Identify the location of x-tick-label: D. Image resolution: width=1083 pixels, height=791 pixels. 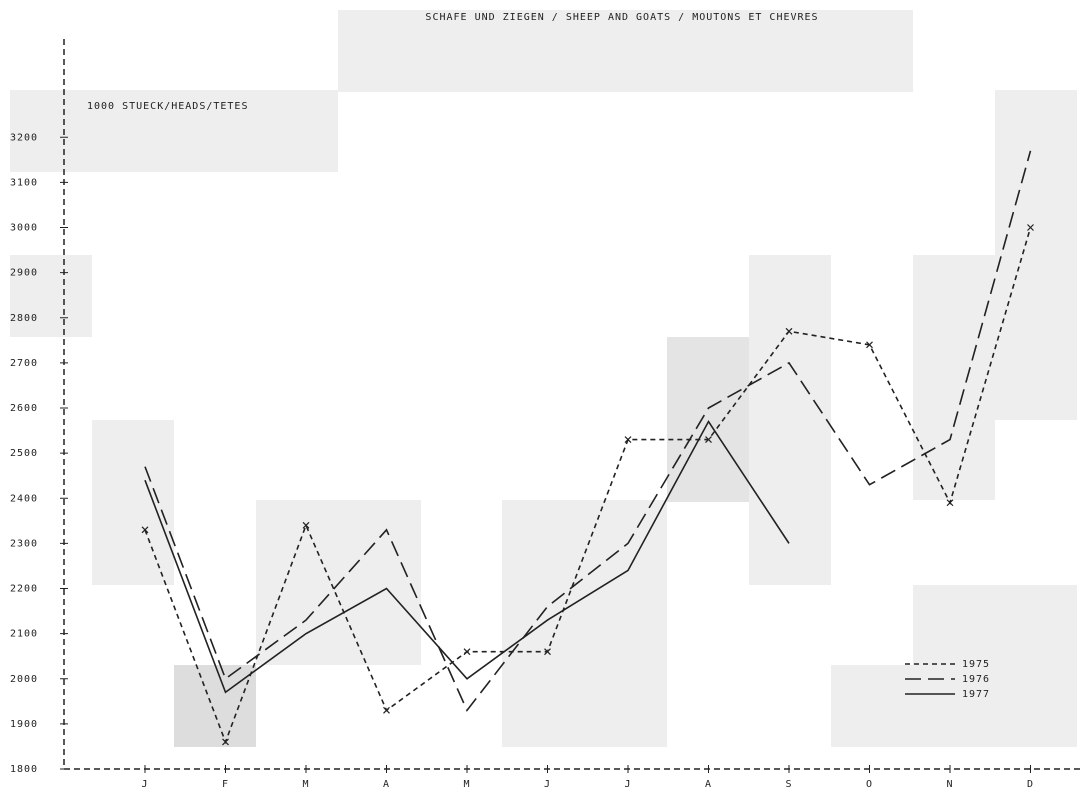
(1030, 784).